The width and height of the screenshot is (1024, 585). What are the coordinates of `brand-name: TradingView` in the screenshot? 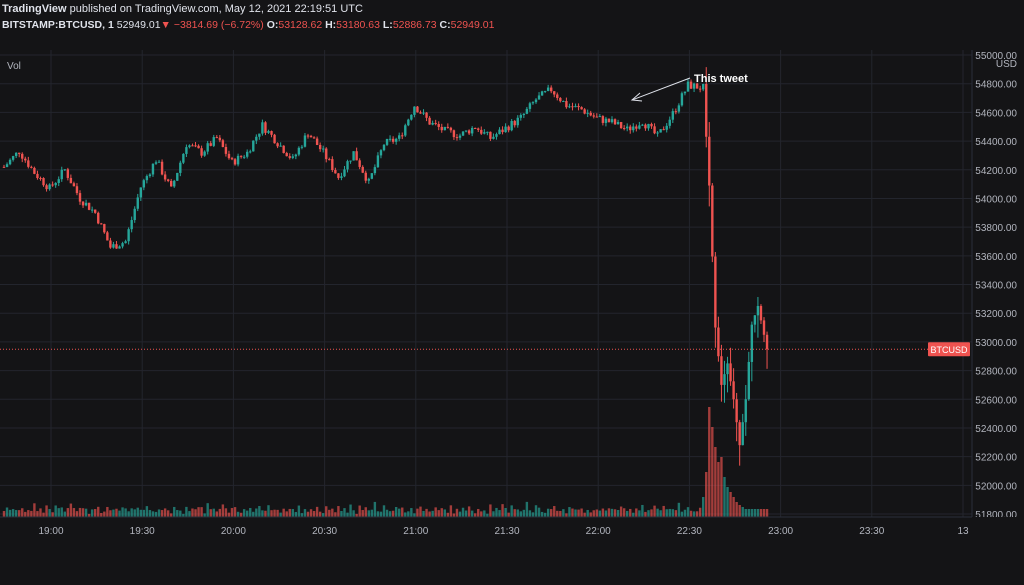 It's located at (34, 9).